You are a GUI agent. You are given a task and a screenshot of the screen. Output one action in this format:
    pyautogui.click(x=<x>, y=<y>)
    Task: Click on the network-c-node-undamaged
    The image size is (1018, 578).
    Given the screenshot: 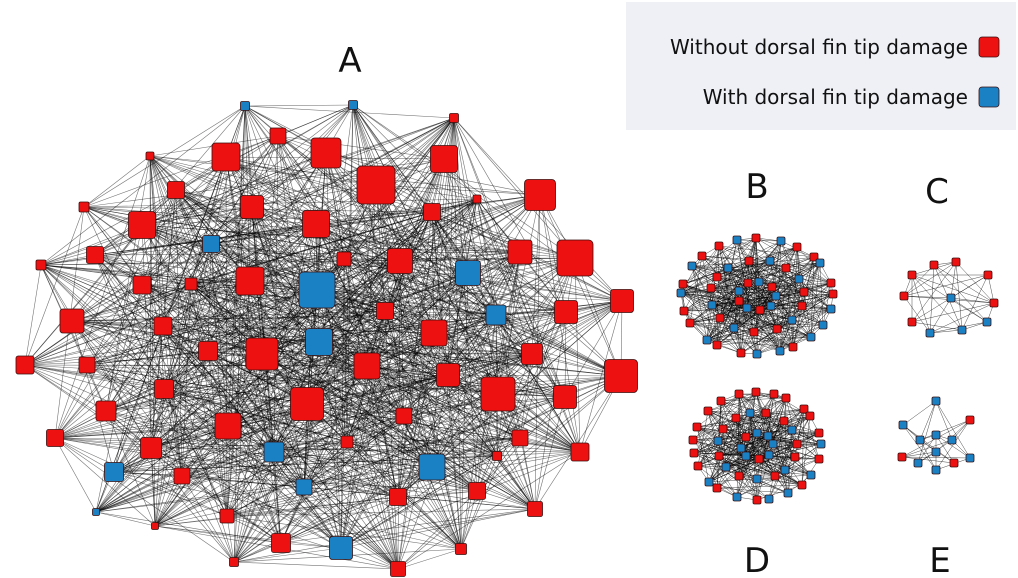 What is the action you would take?
    pyautogui.click(x=904, y=296)
    